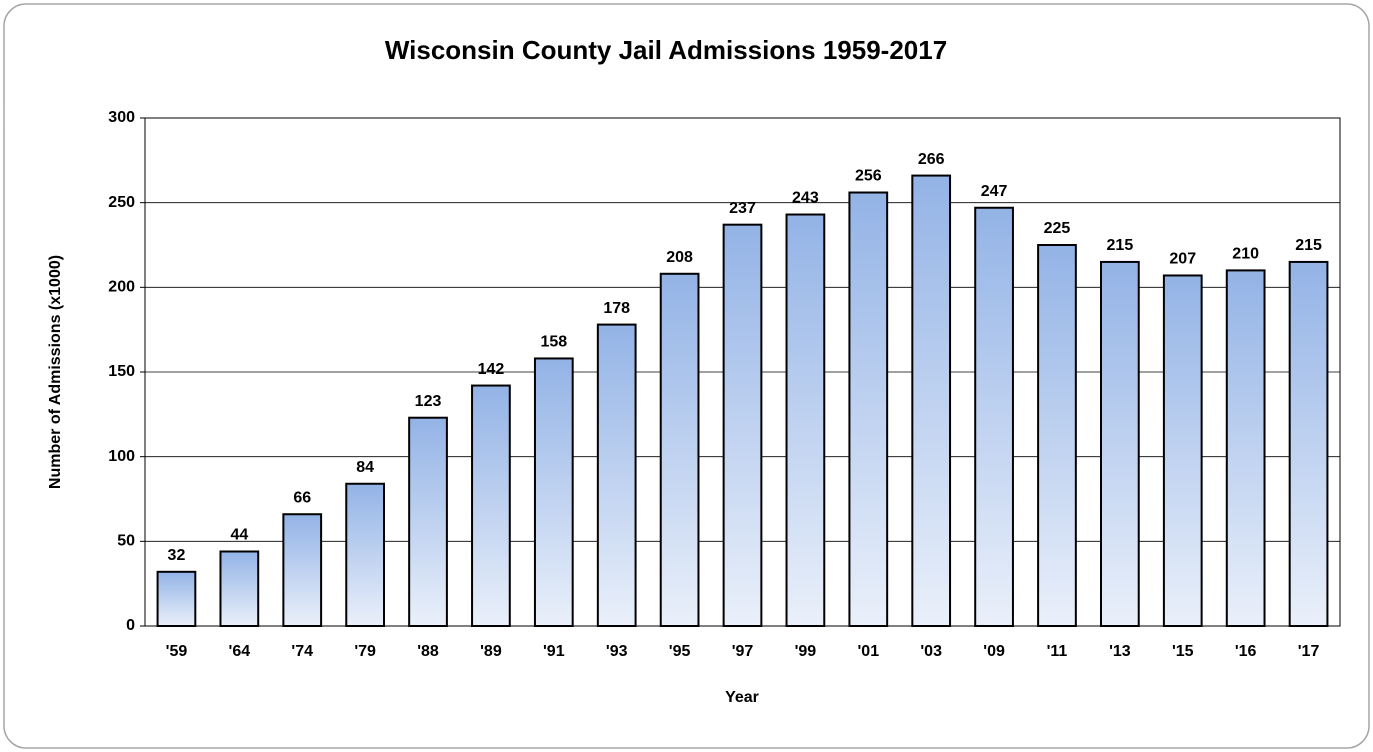 This screenshot has height=752, width=1373. I want to click on x-tick-label: '59, so click(177, 651).